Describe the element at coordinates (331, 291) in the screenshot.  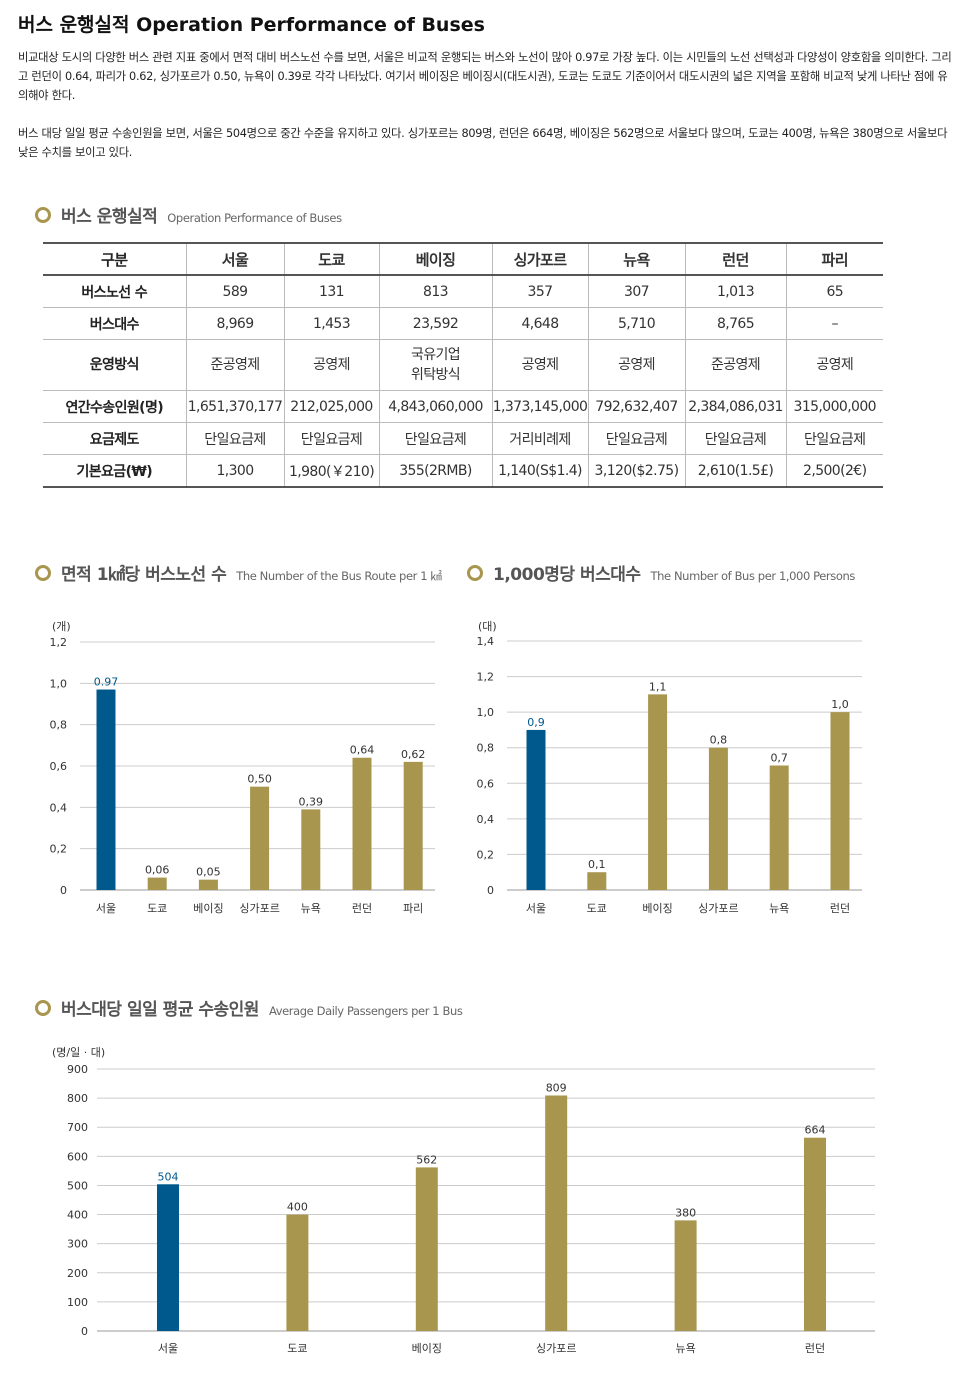
I see `table-cell: 131` at that location.